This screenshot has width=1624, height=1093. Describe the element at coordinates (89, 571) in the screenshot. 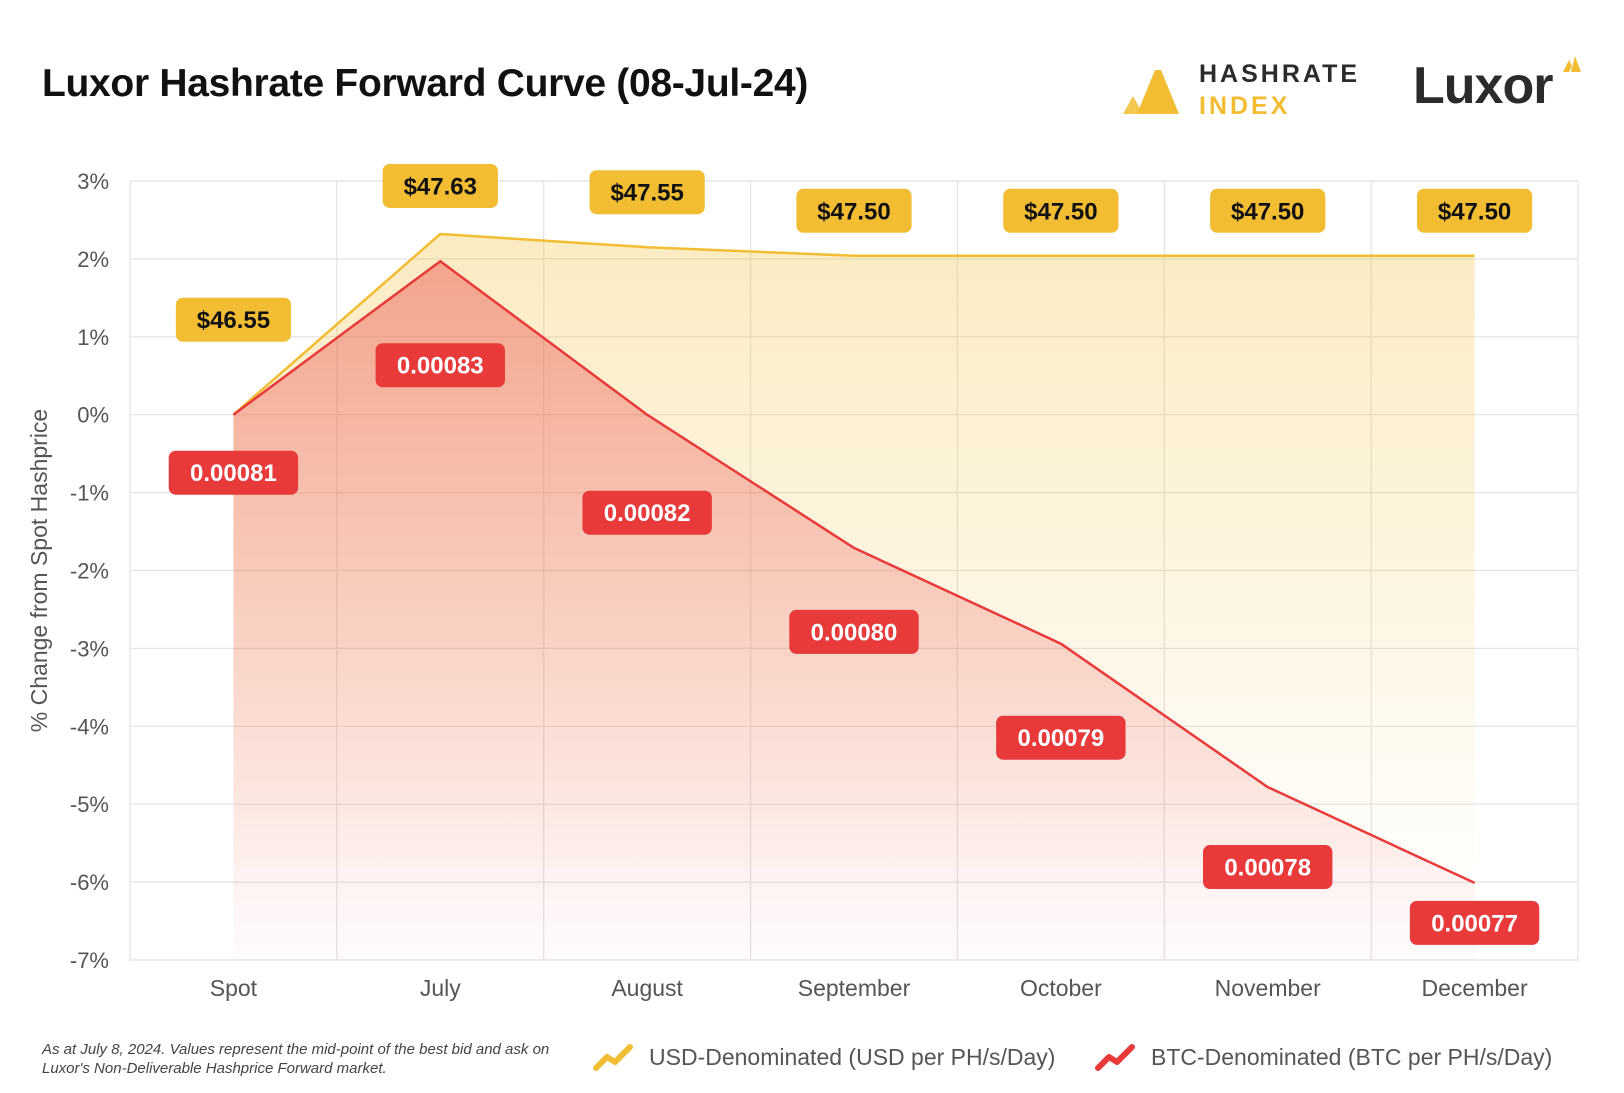

I see `y-tick-label: -2%` at that location.